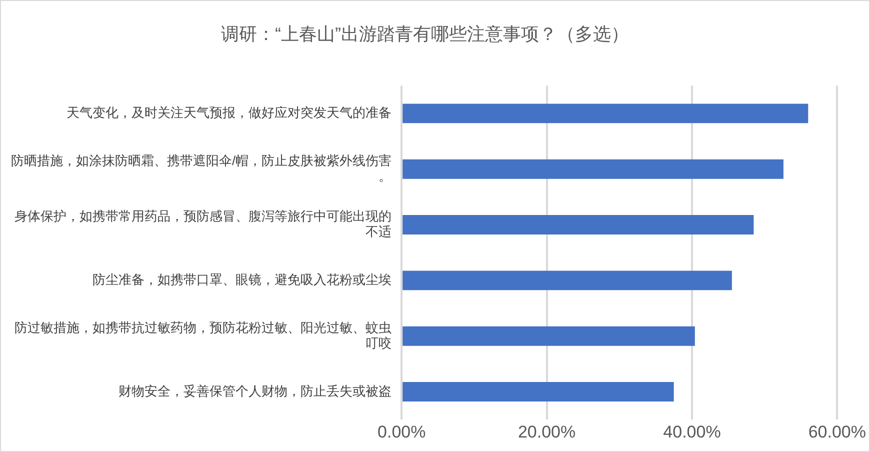 This screenshot has height=452, width=870. What do you see at coordinates (229, 112) in the screenshot?
I see `y-tick-label: 天气变化，及时关注天气预报，做好应对突发天气的准备` at bounding box center [229, 112].